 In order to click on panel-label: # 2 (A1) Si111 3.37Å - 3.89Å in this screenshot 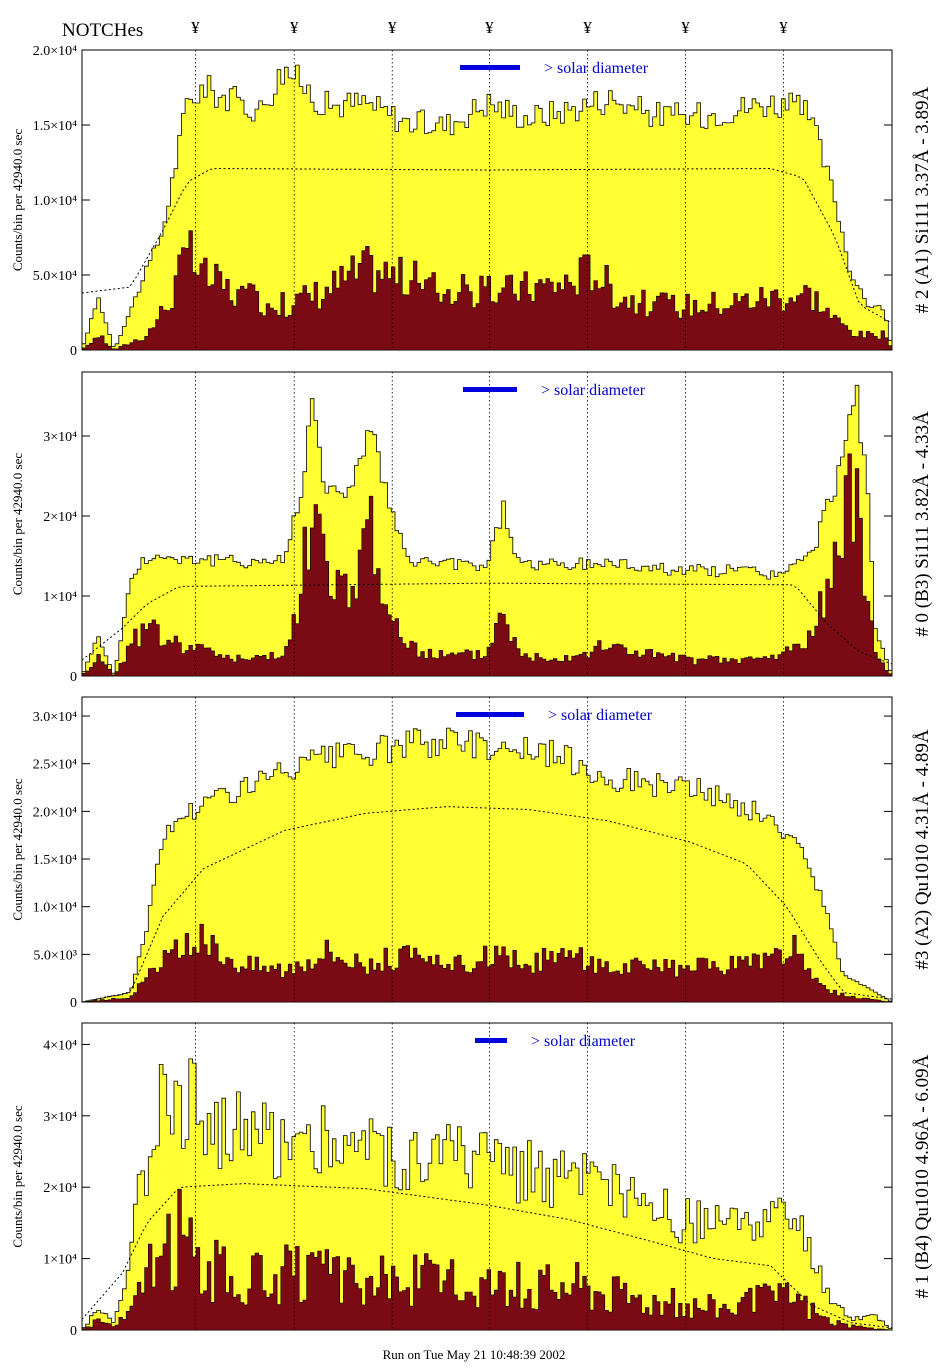, I will do `click(922, 199)`.